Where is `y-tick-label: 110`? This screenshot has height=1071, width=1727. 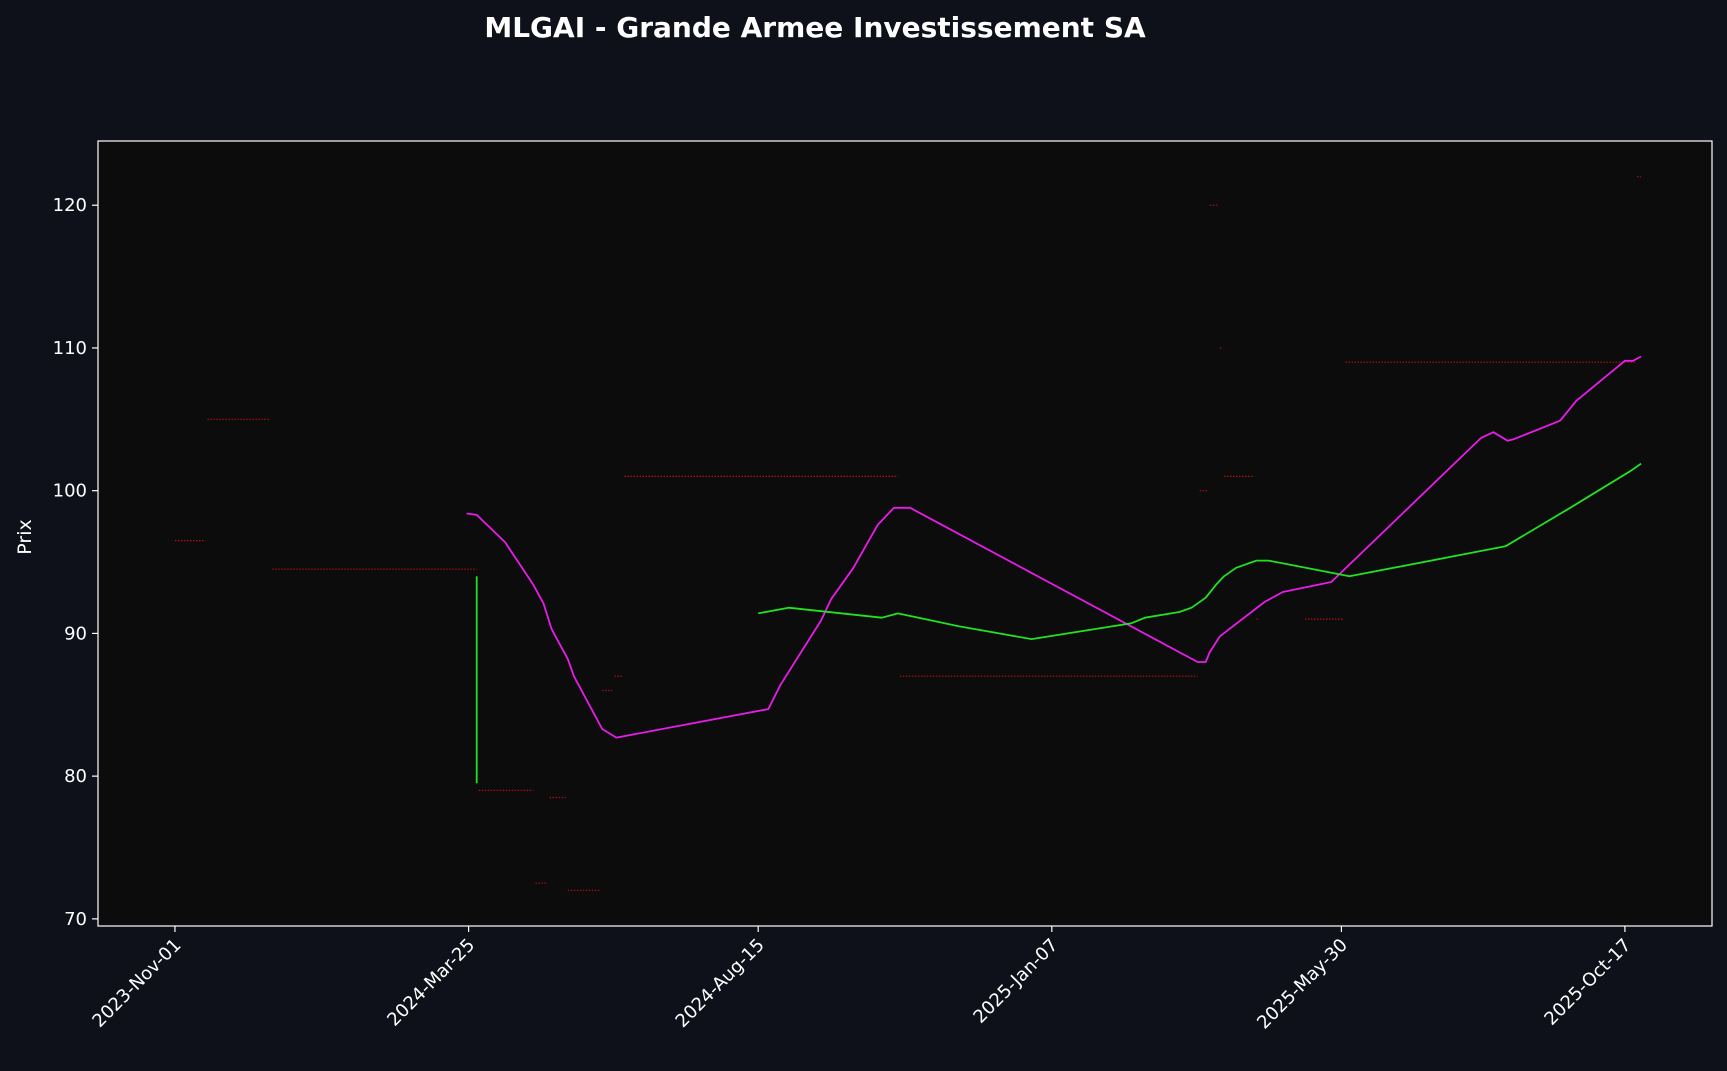 y-tick-label: 110 is located at coordinates (70, 348).